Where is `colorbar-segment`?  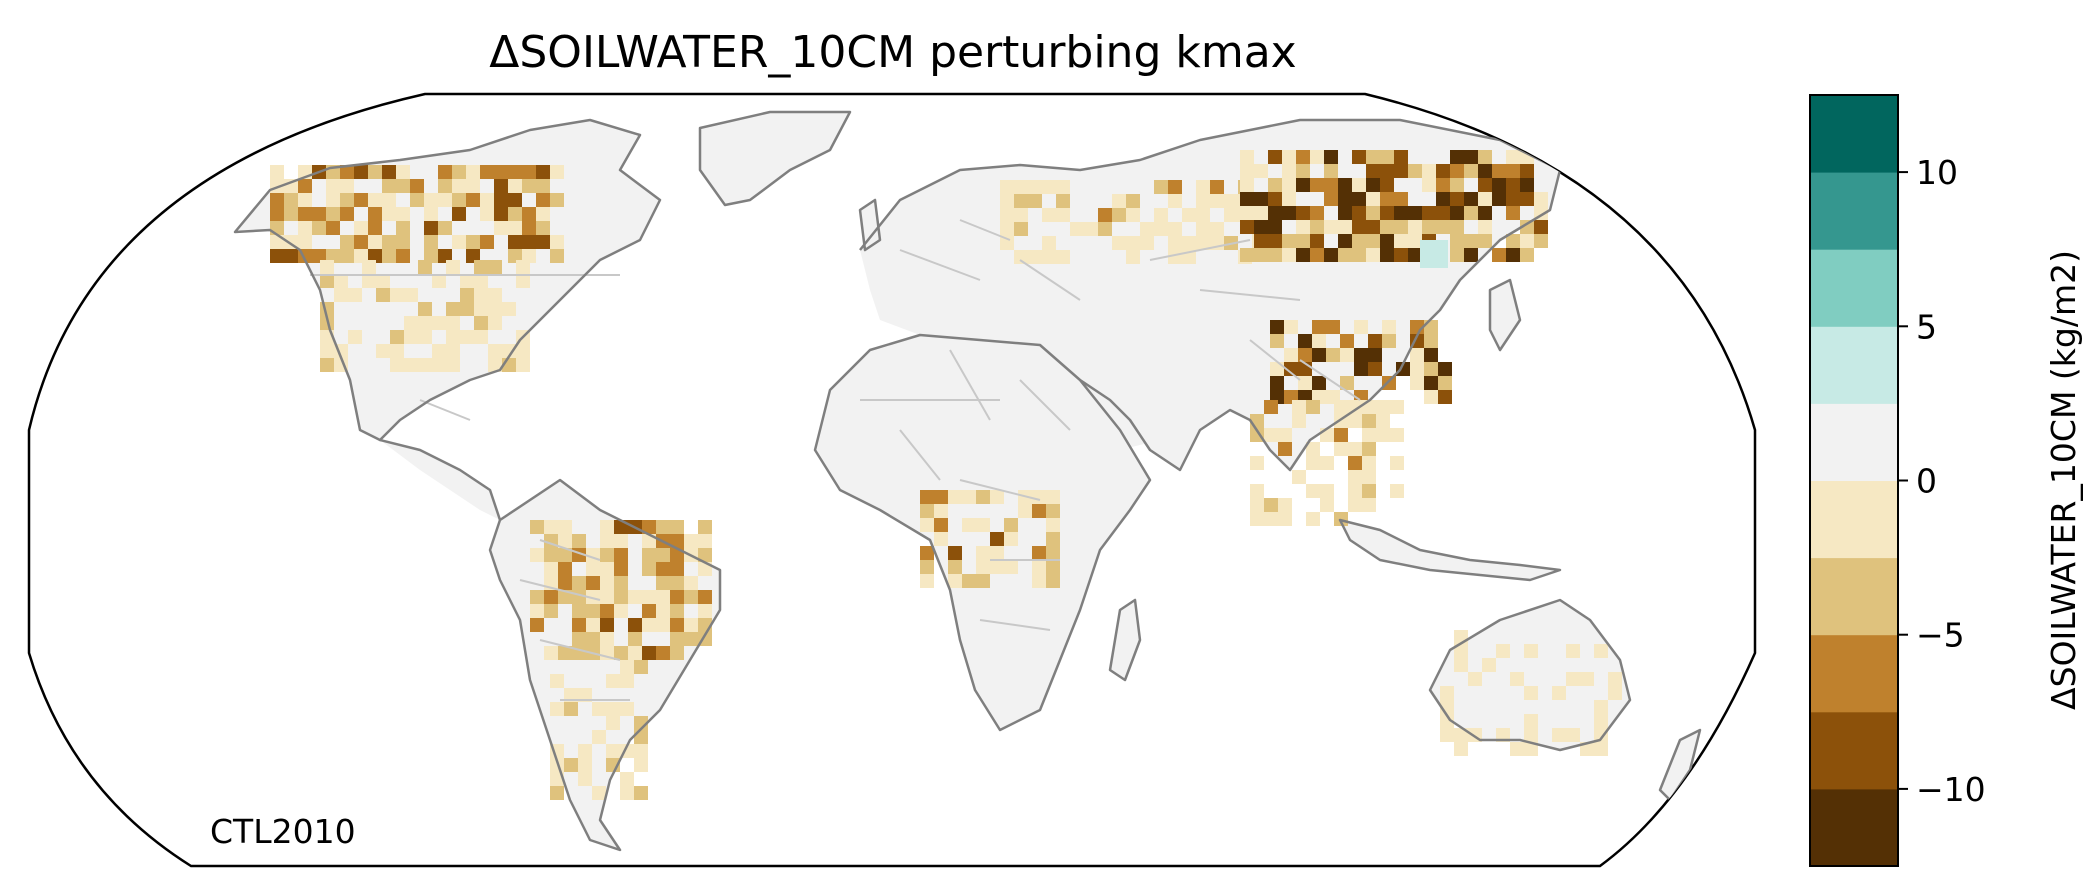 colorbar-segment is located at coordinates (1854, 134).